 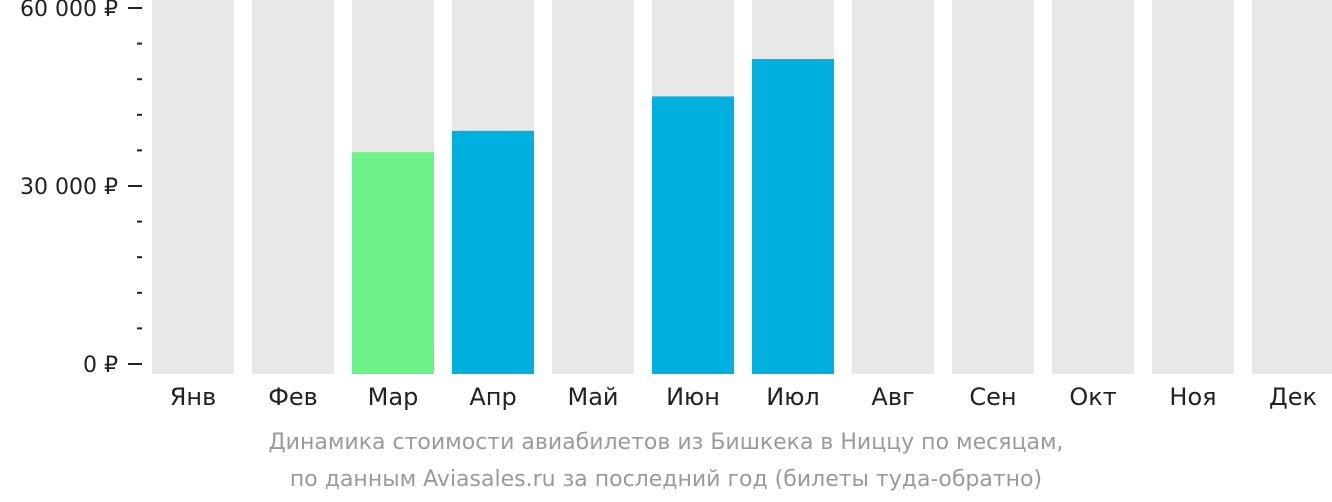 I want to click on x-tick-label: Окт, so click(x=1092, y=397).